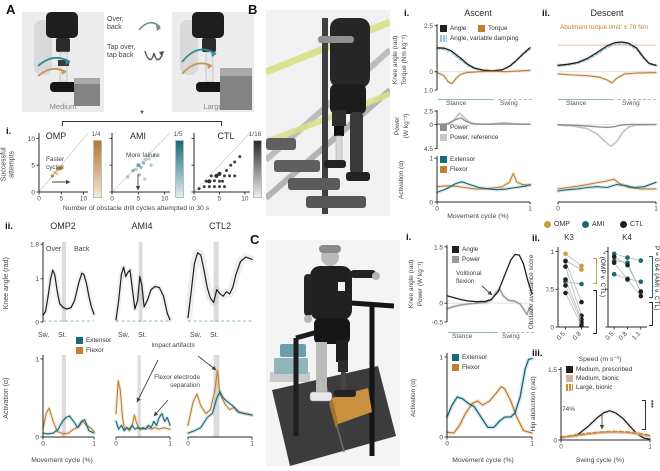 This screenshot has height=471, width=660. I want to click on ann-ami-vs-ctl: P = 0.64 (AMI v. CTL), so click(656, 278).